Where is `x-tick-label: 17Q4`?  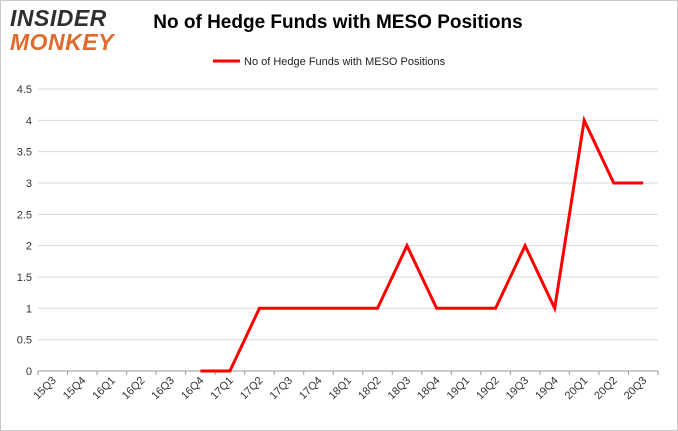
x-tick-label: 17Q4 is located at coordinates (311, 389).